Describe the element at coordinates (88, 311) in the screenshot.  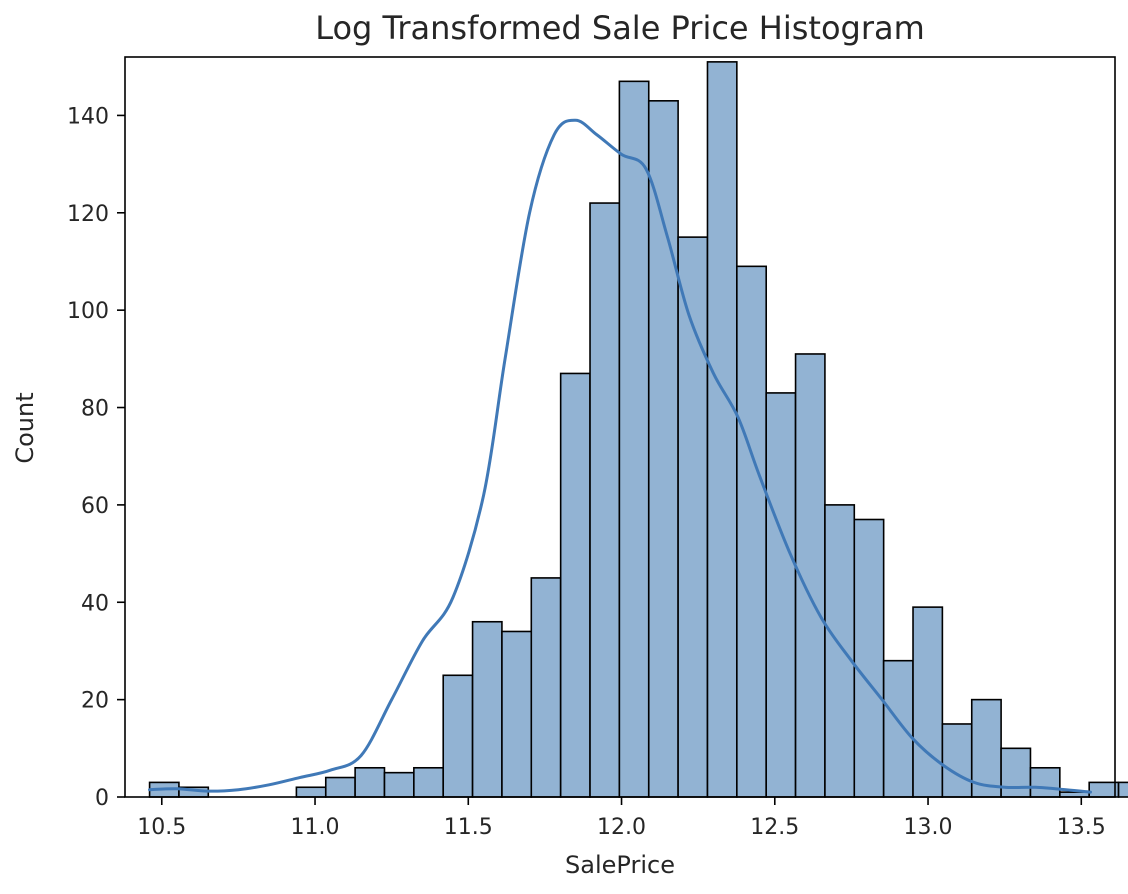
I see `y-tick-label: 100` at that location.